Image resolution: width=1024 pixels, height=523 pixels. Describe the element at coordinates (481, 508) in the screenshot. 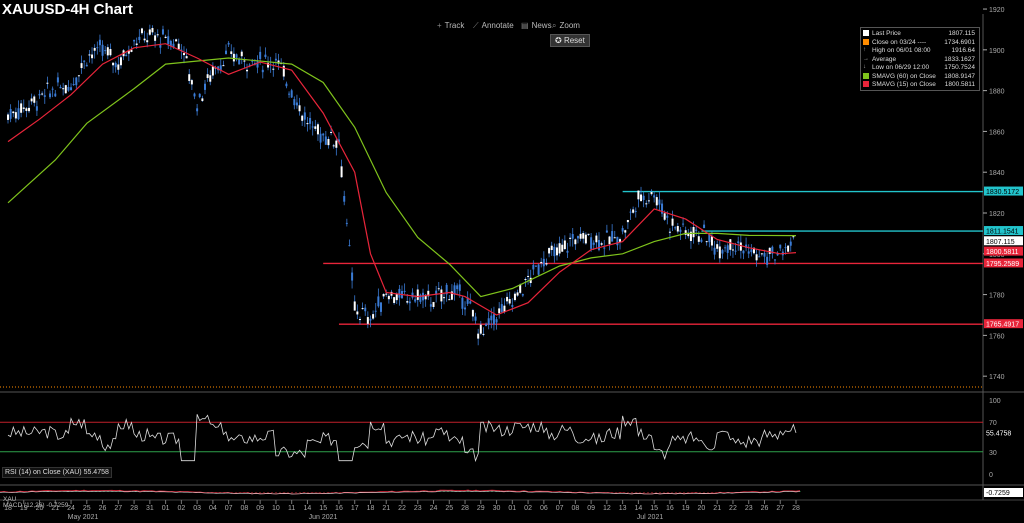

I see `x-tick-label: 29` at that location.